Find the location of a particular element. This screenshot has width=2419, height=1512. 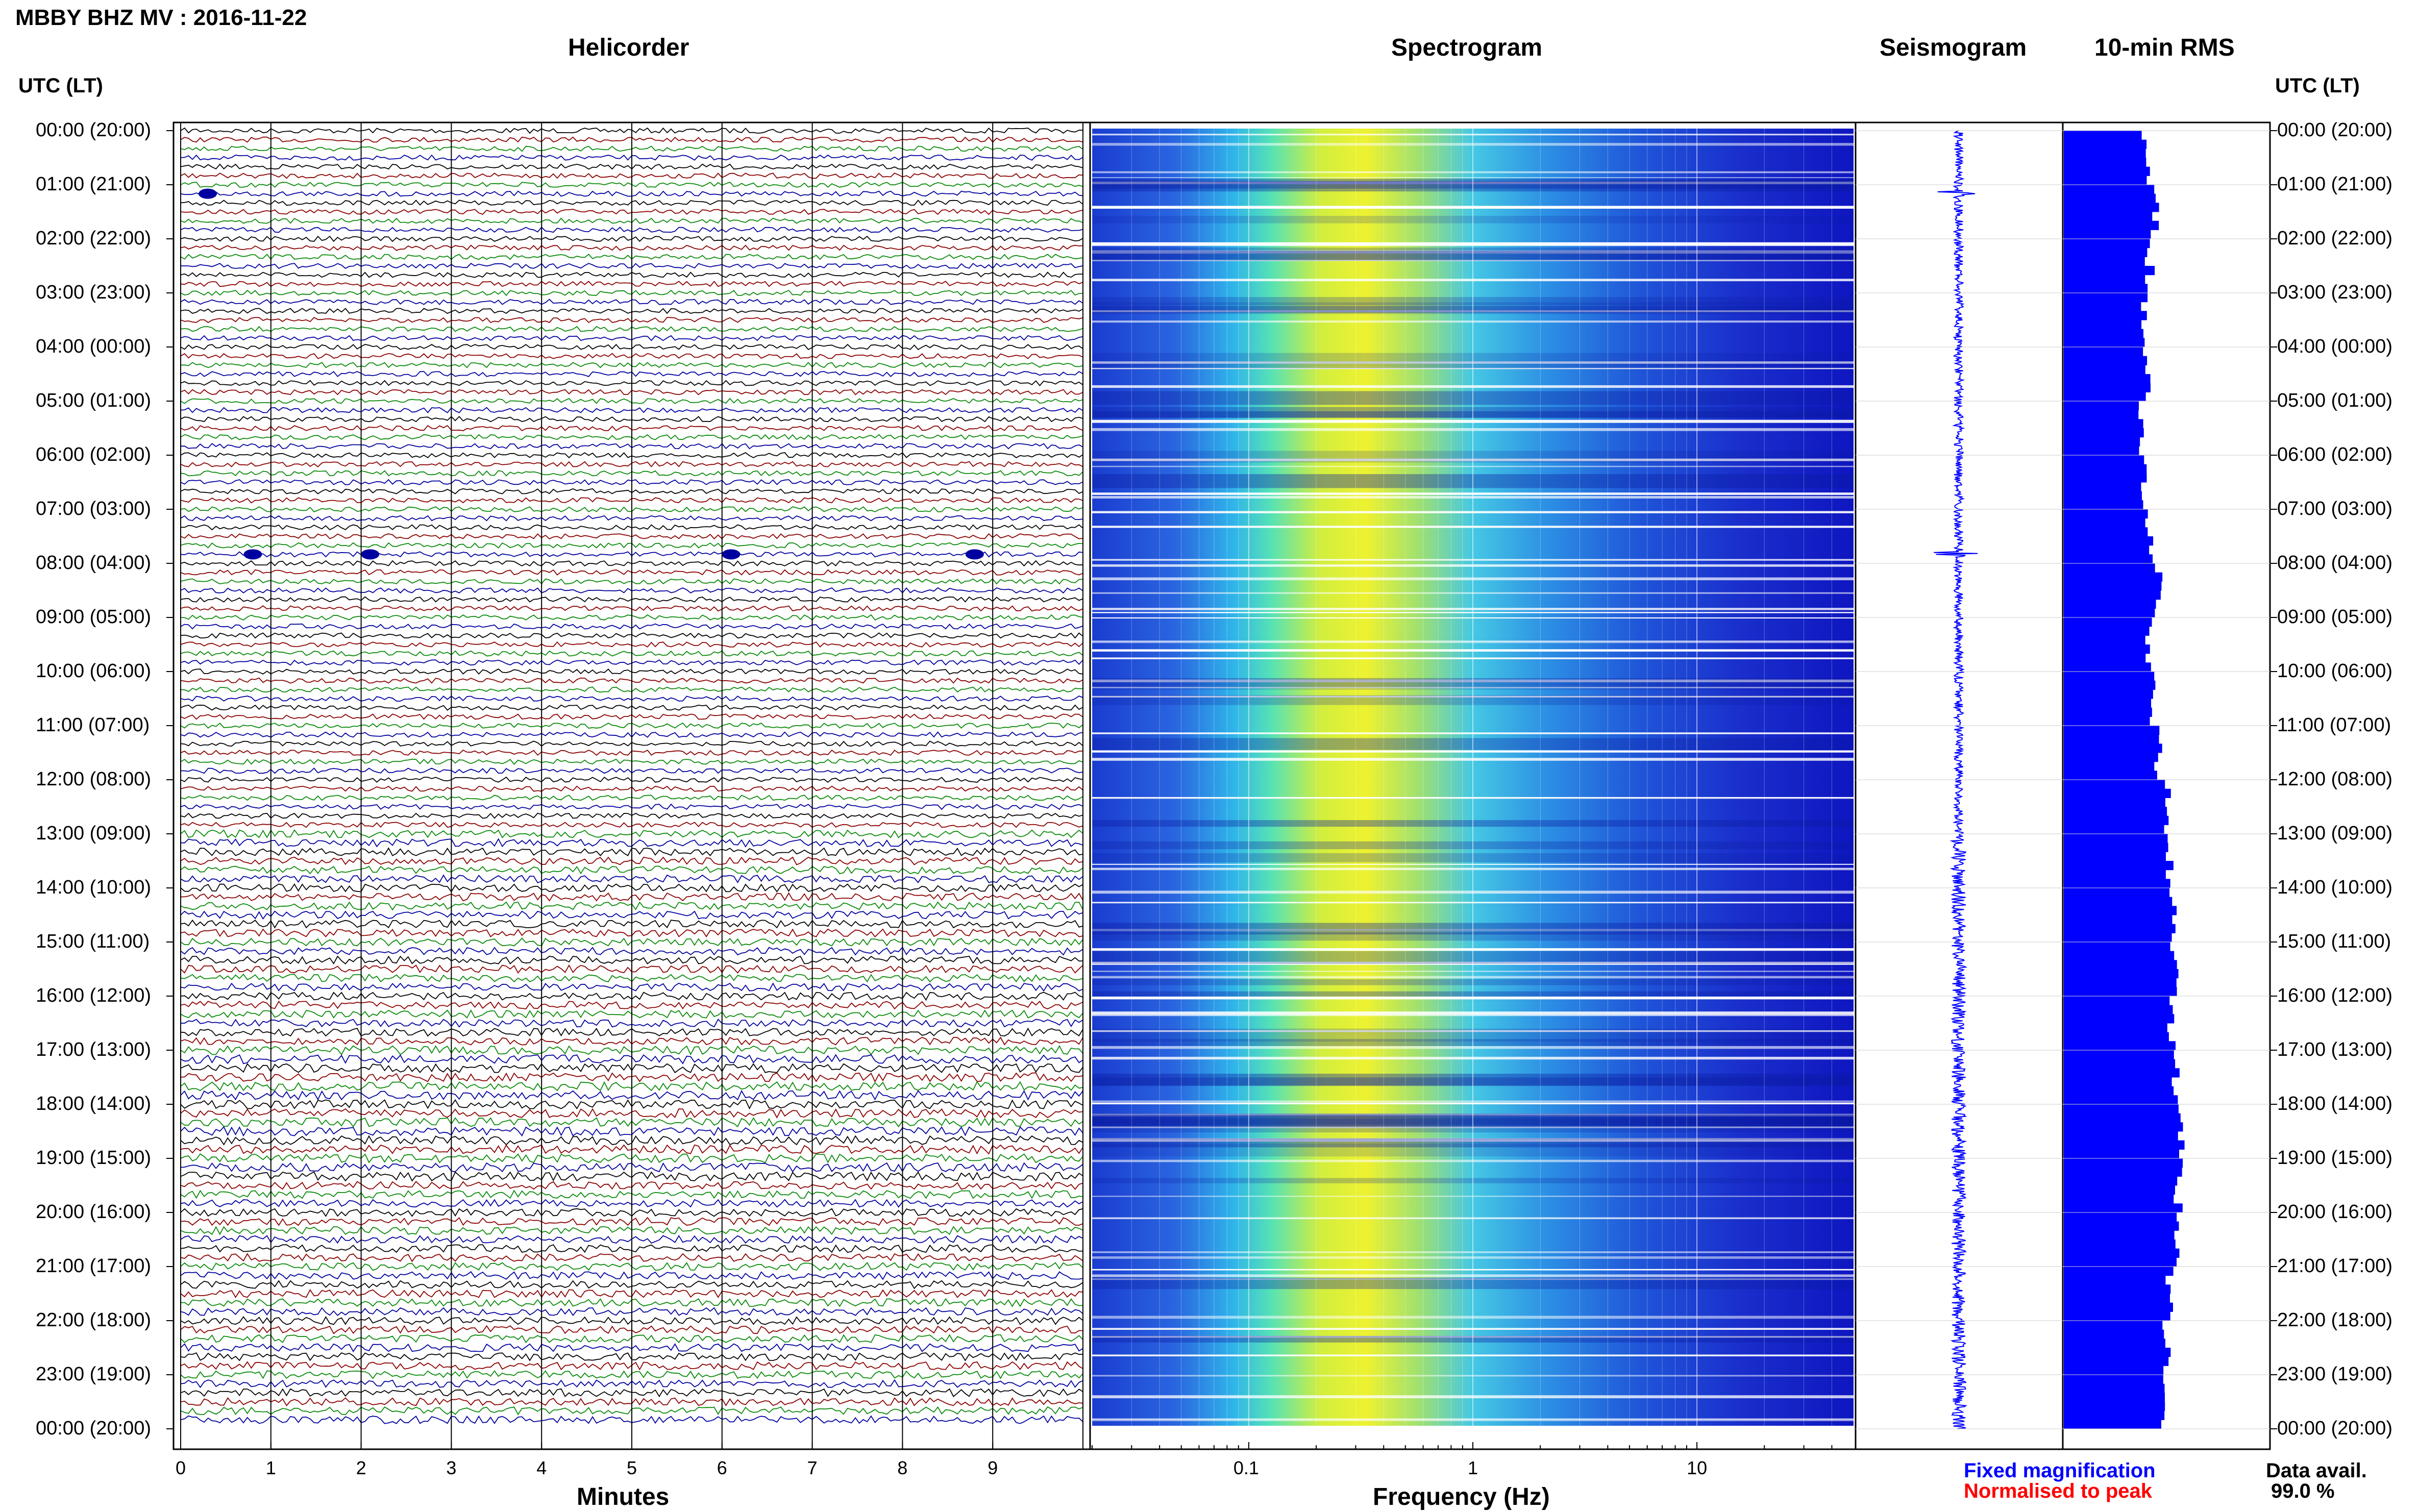

time-label-left: 05:00 (01:00) is located at coordinates (94, 400).